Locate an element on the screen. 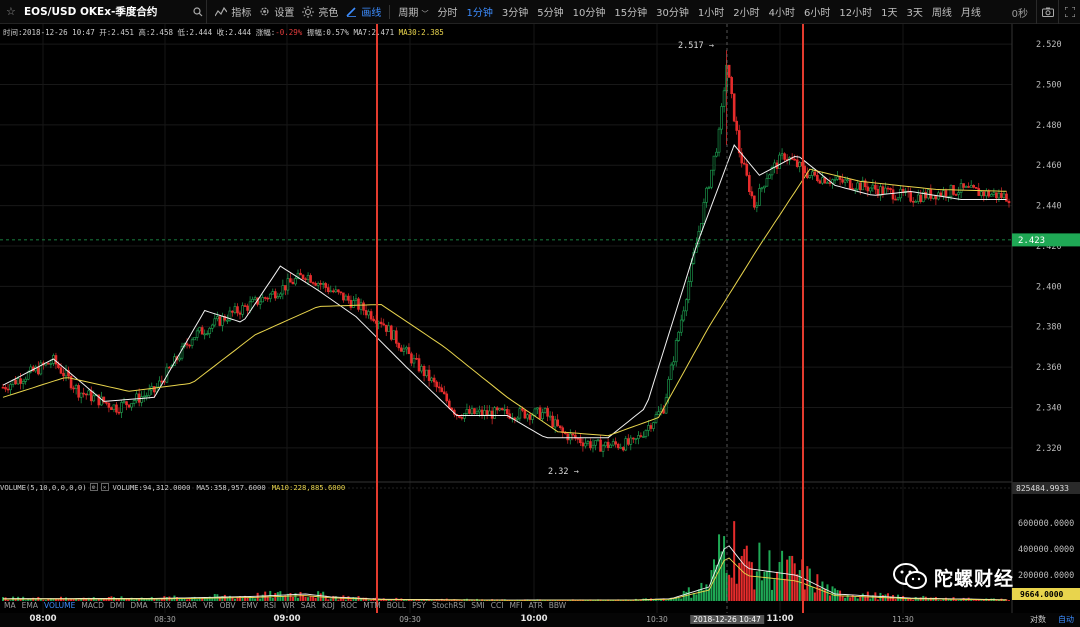 This screenshot has height=627, width=1080. indicator-tab: BOLL is located at coordinates (396, 605).